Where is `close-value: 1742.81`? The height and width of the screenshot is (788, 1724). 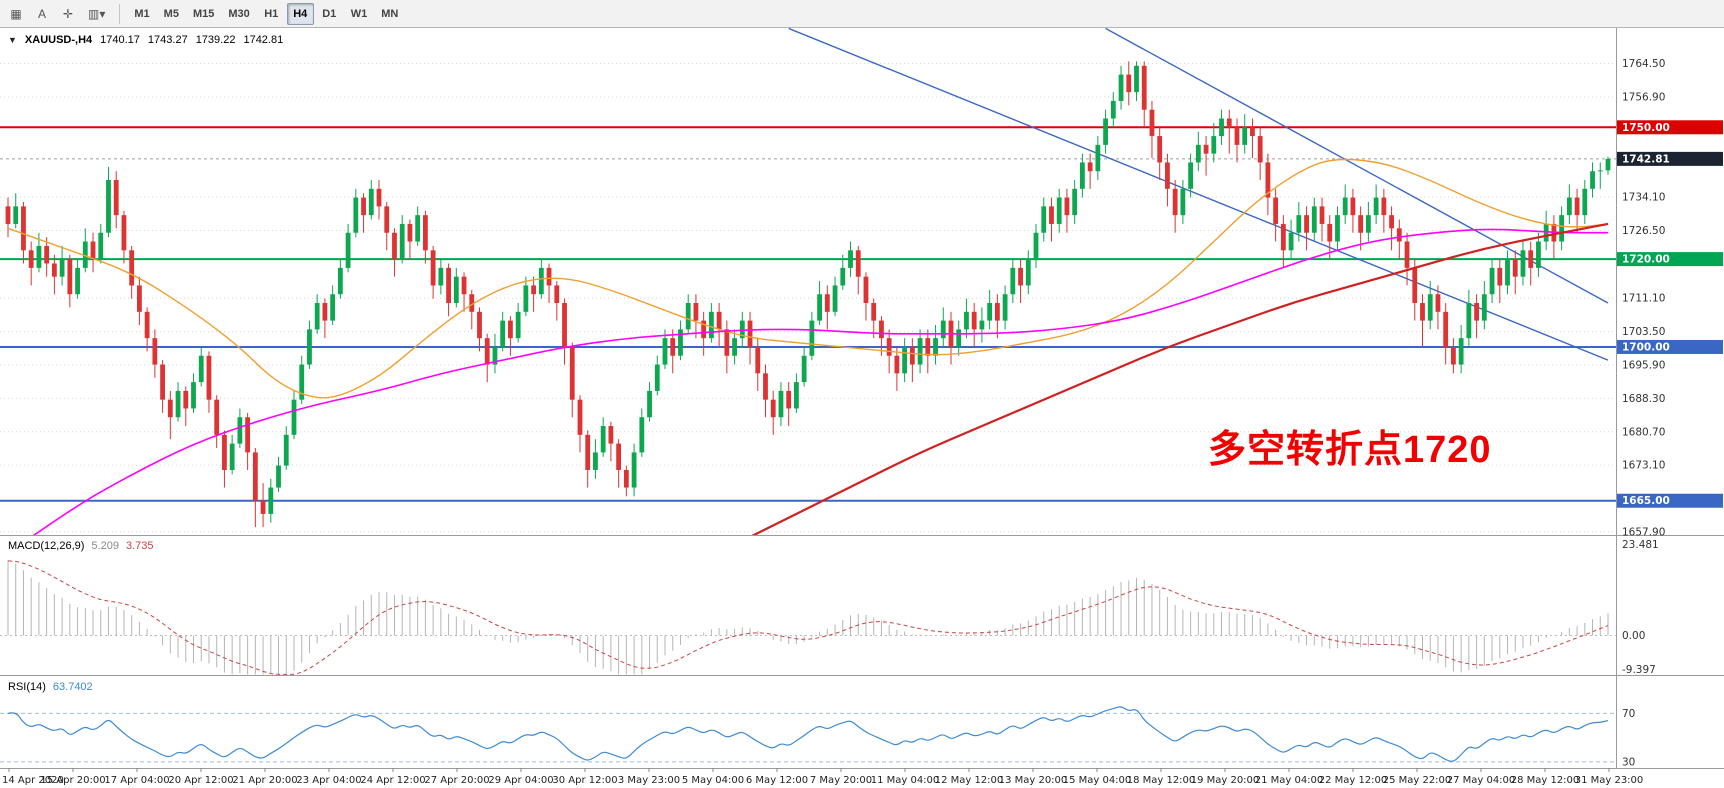
close-value: 1742.81 is located at coordinates (263, 40).